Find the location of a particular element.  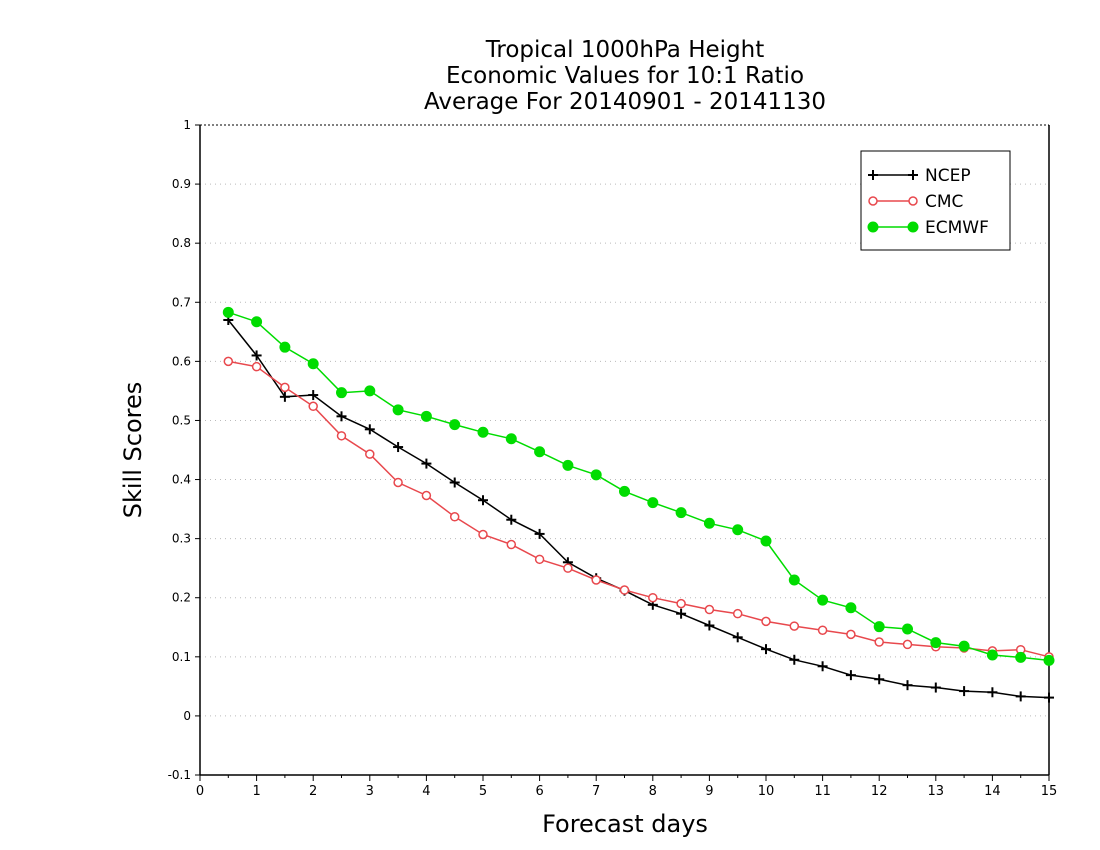

x-tick-label: 8 is located at coordinates (653, 791).